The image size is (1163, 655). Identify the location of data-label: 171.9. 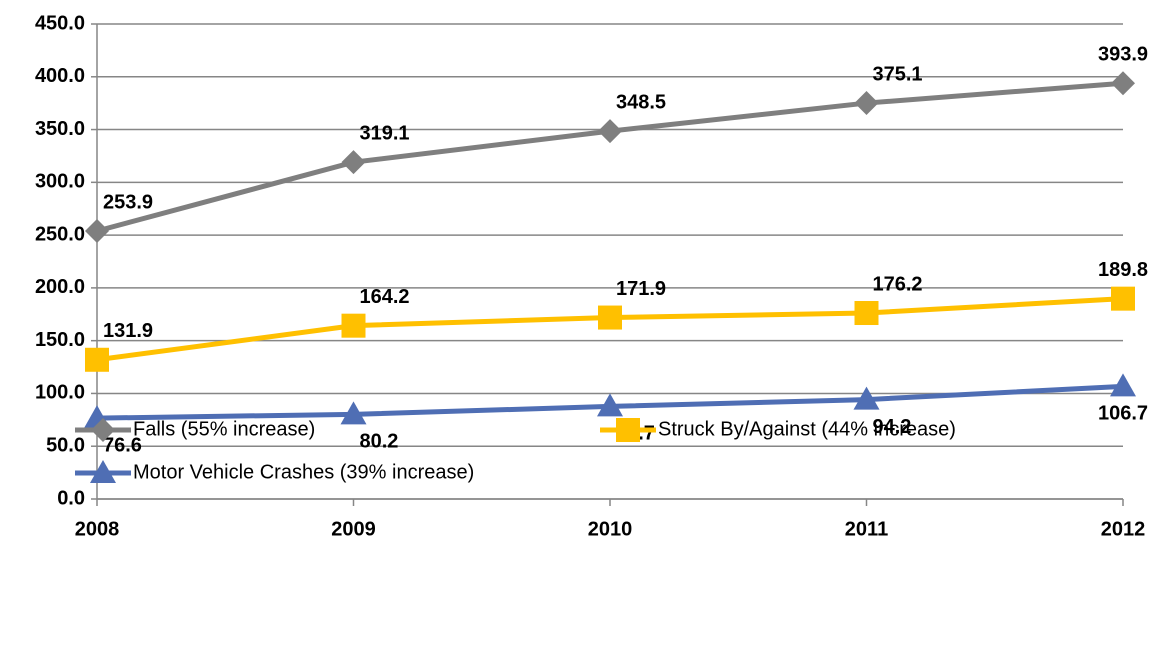
(641, 289).